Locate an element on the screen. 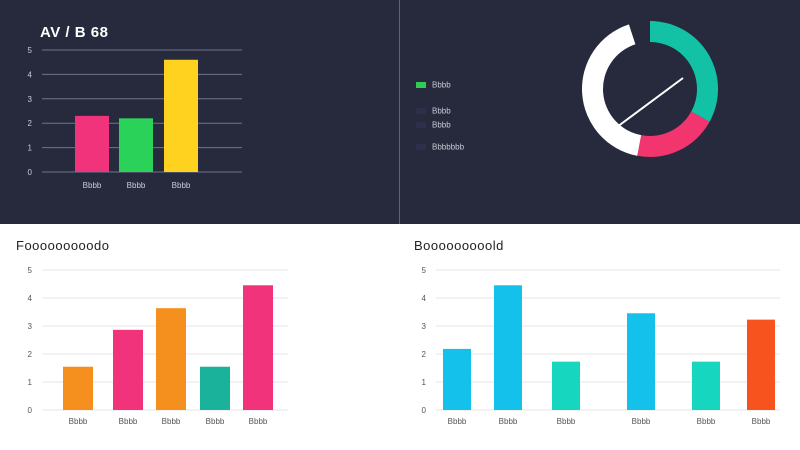 The width and height of the screenshot is (800, 450). bottom-left-bar-chart: 5 4 3 2 1 0 Bbbb Bbbb Bbbb Bbbb Bbbb is located at coordinates (158, 346).